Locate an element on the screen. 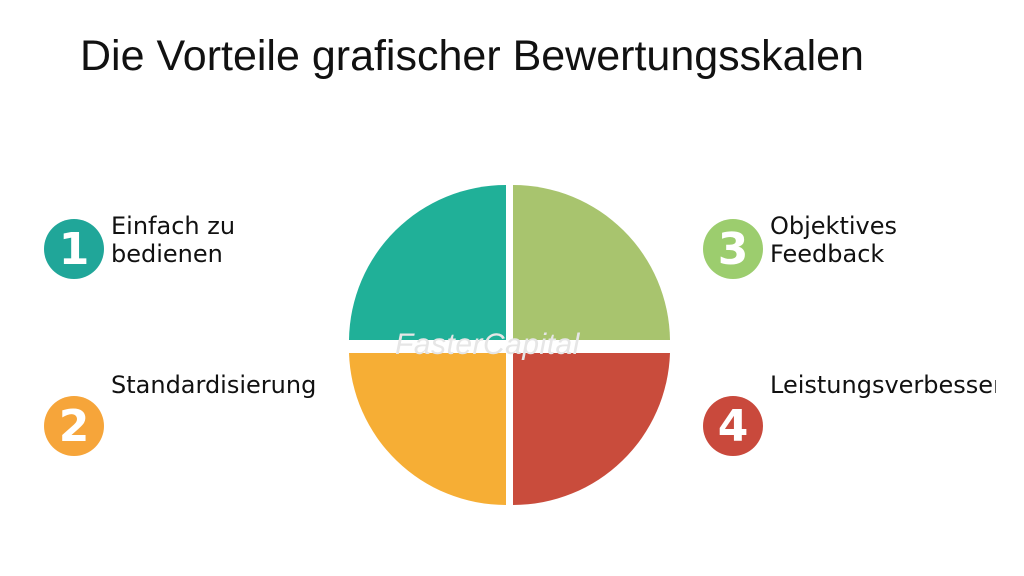 The height and width of the screenshot is (576, 1024). number-badge-4: 4 is located at coordinates (733, 426).